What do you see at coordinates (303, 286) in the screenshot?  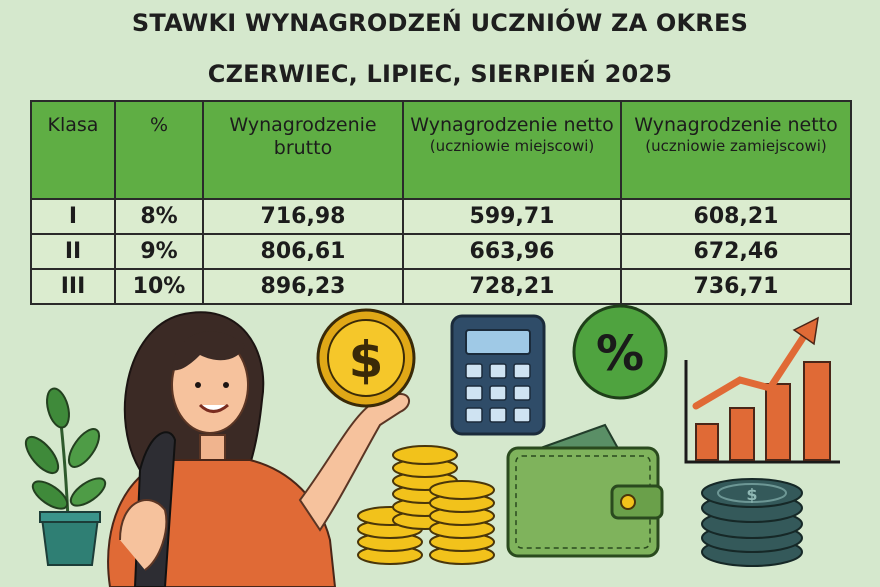 I see `cell-brutto: 896,23` at bounding box center [303, 286].